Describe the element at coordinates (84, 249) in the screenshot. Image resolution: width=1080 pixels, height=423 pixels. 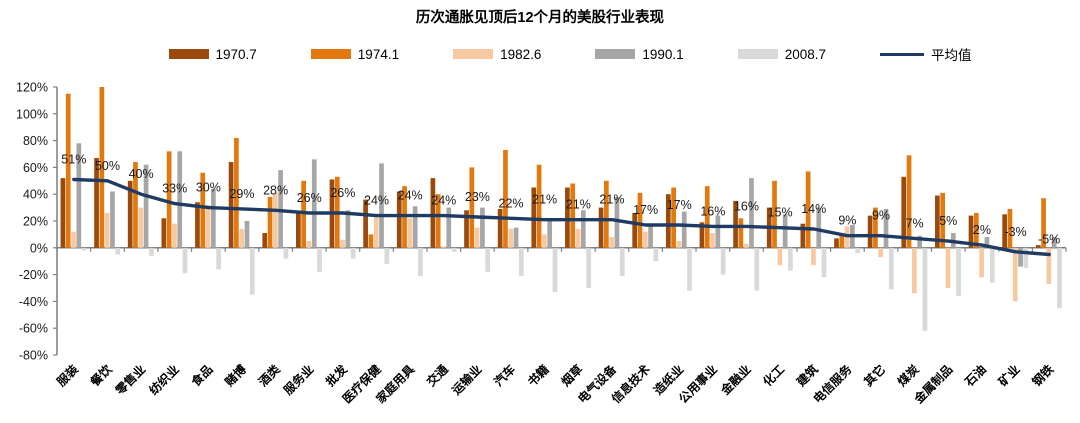
I see `bar-2008.7-服装` at that location.